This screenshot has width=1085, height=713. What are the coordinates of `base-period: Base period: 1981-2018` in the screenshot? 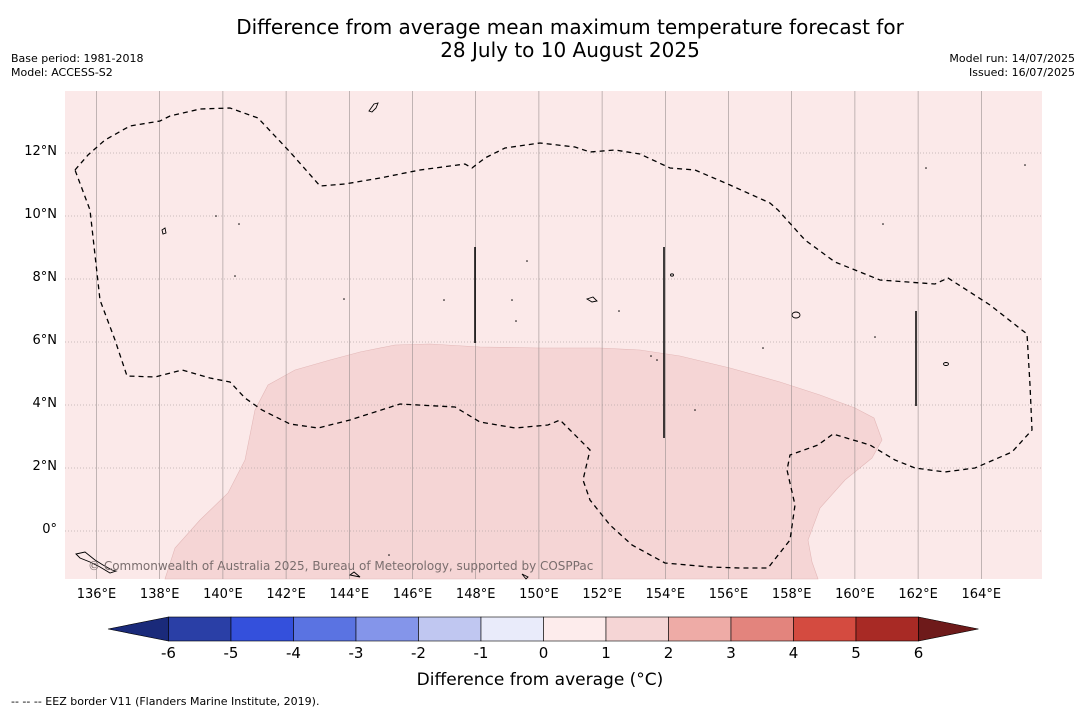 It's located at (77, 58).